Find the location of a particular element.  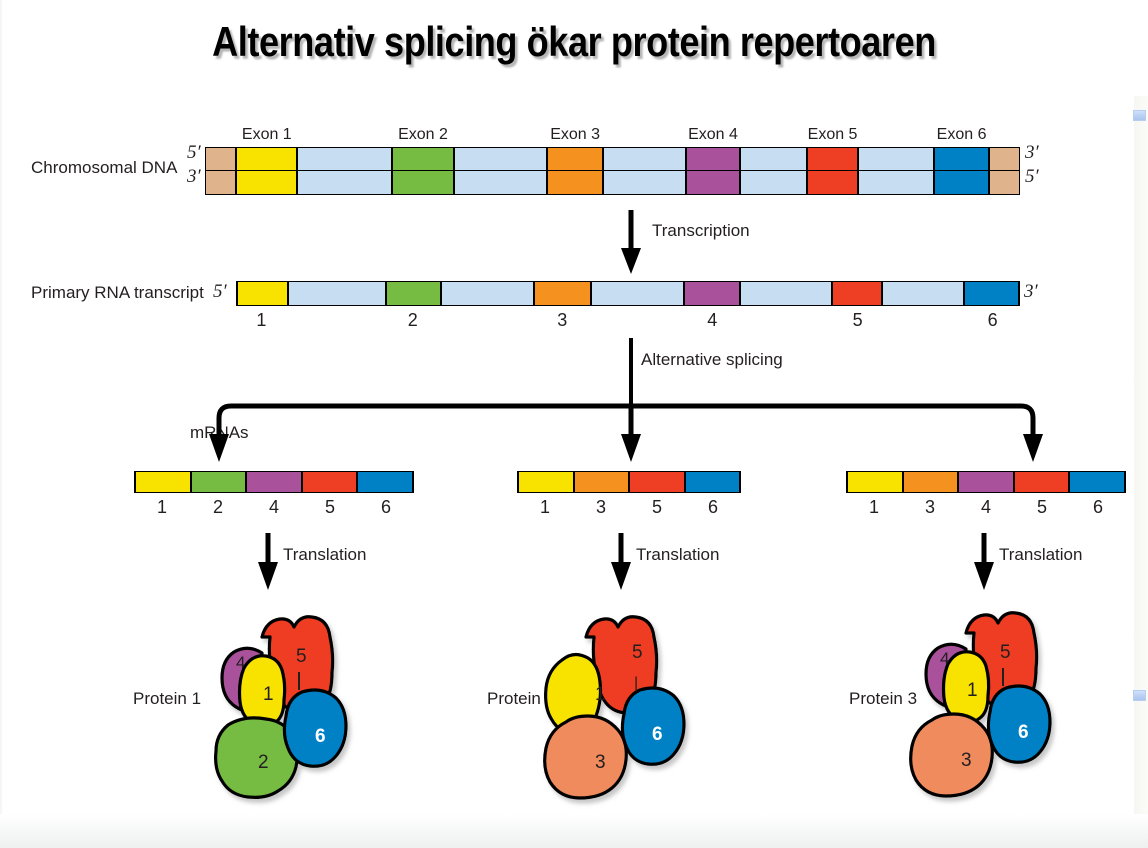

dna-segment-exon-exon1-top is located at coordinates (267, 159).